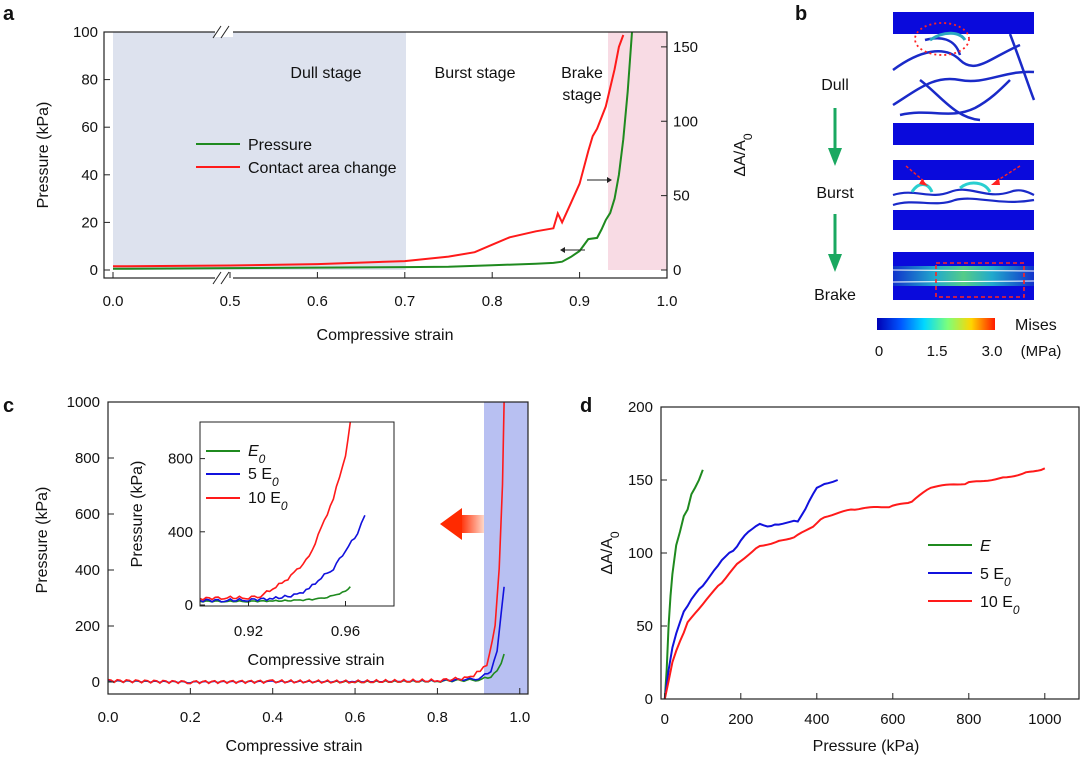 The width and height of the screenshot is (1080, 758). What do you see at coordinates (854, 583) in the screenshot?
I see `d-series-10e0-line` at bounding box center [854, 583].